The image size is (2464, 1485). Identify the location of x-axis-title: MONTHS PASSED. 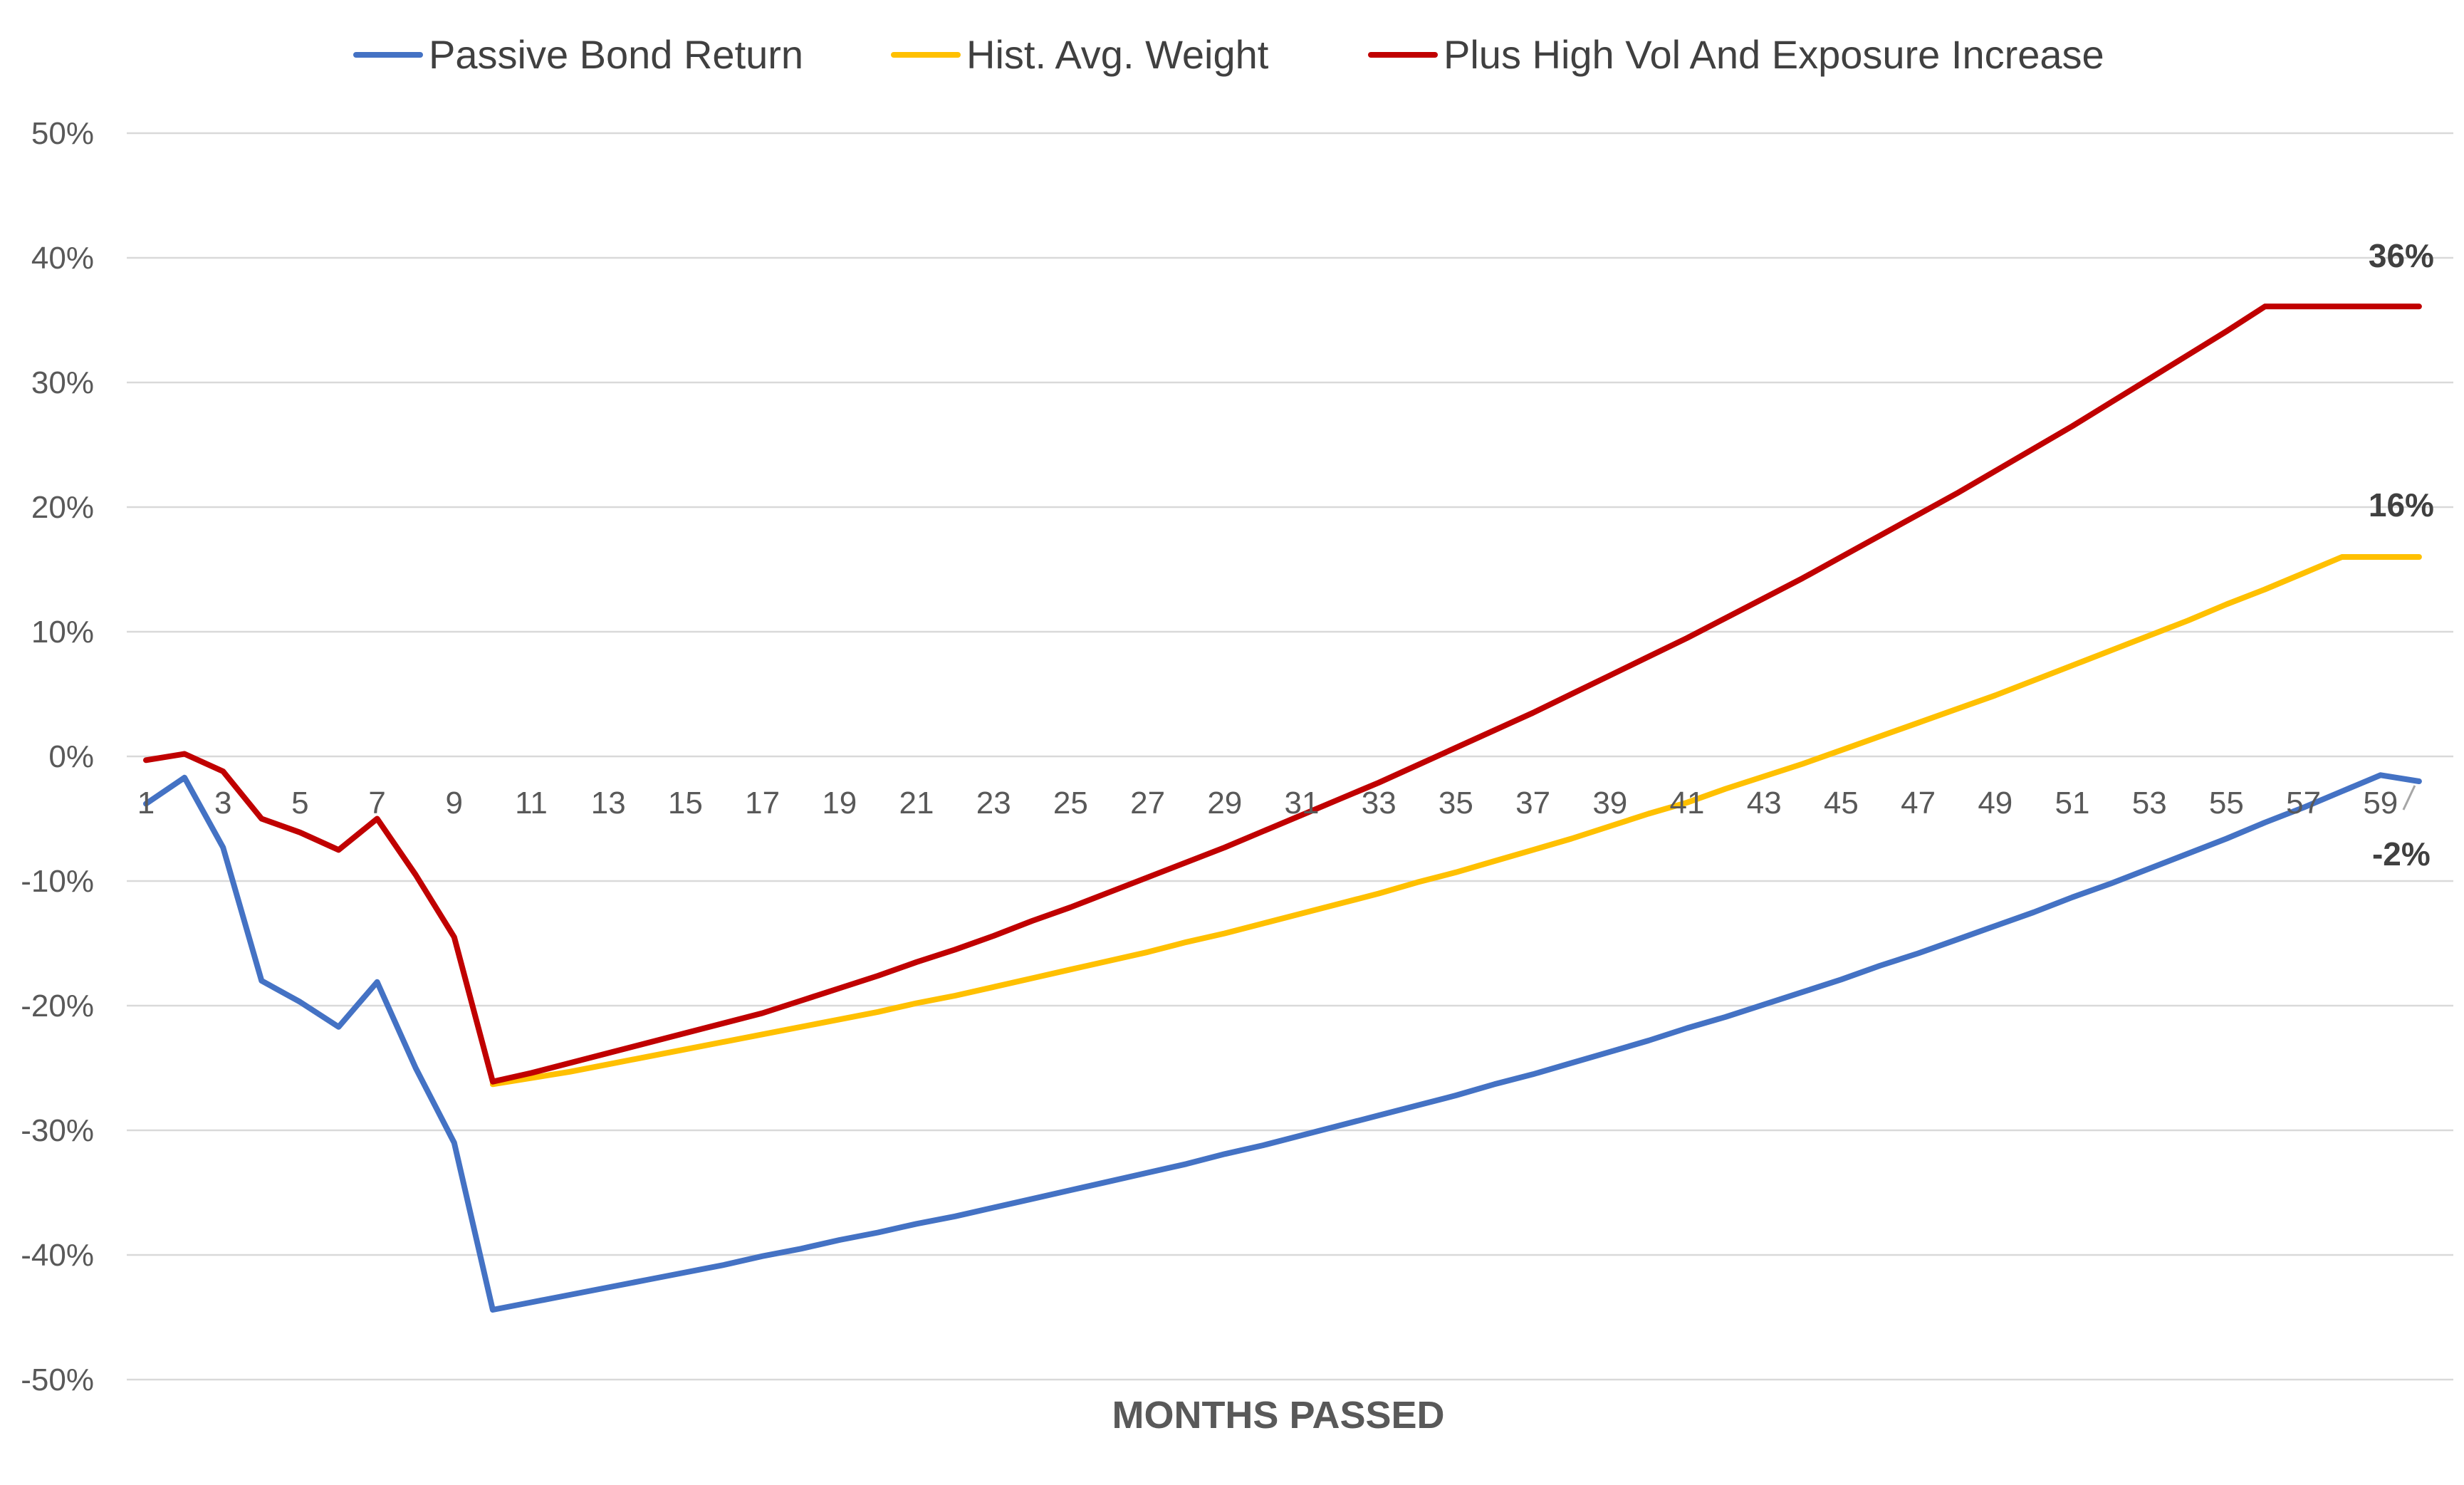
(1278, 1415).